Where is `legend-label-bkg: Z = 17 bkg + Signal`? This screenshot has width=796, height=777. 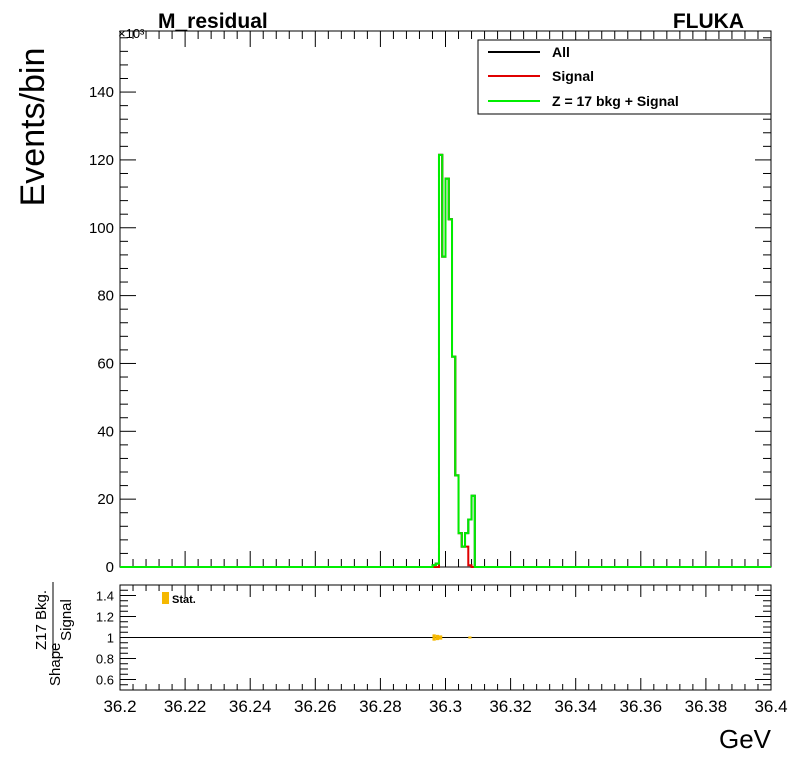
legend-label-bkg: Z = 17 bkg + Signal is located at coordinates (615, 101).